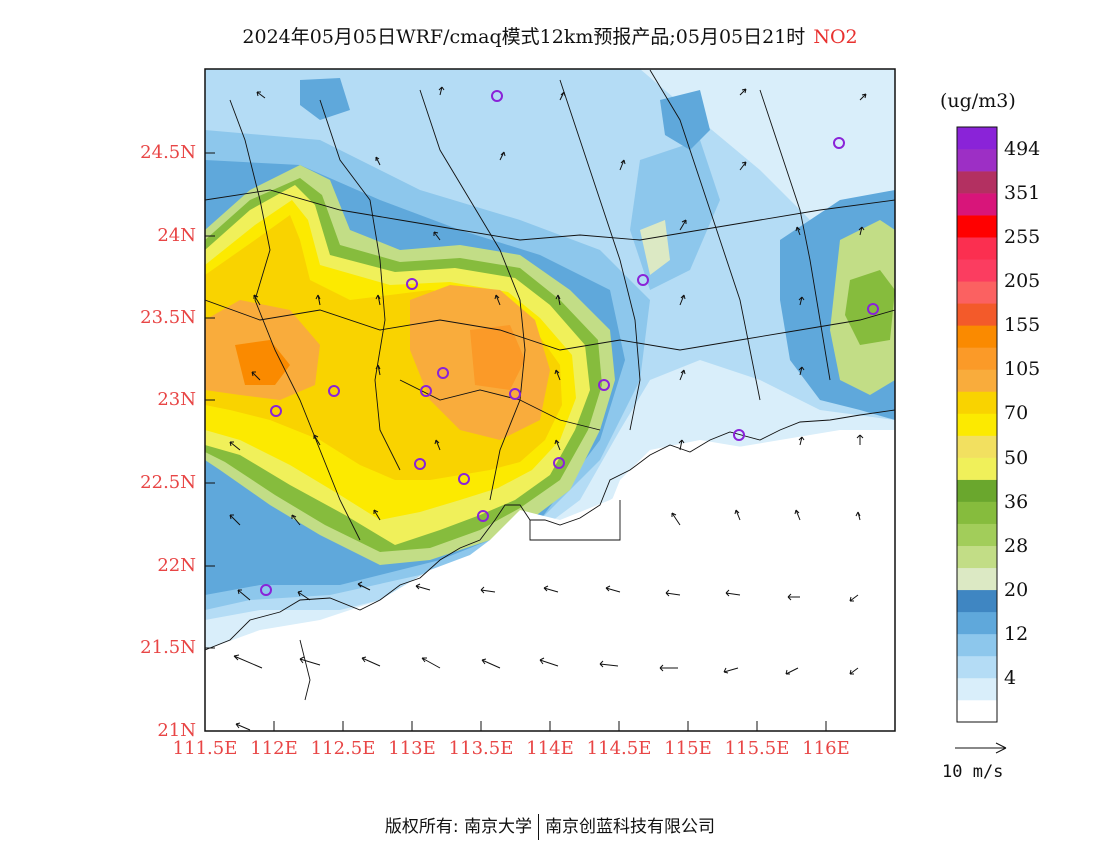 The height and width of the screenshot is (850, 1100). What do you see at coordinates (1016, 545) in the screenshot?
I see `colorbar-tick-label: 28` at bounding box center [1016, 545].